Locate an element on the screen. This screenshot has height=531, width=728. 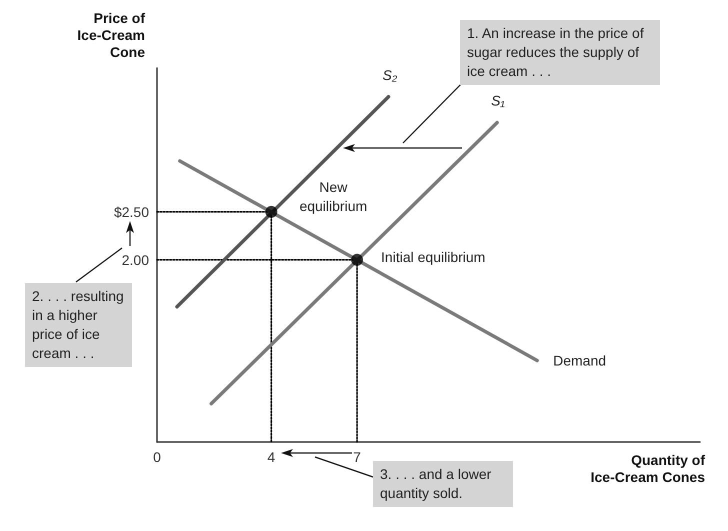
series-label: S₁ is located at coordinates (498, 100).